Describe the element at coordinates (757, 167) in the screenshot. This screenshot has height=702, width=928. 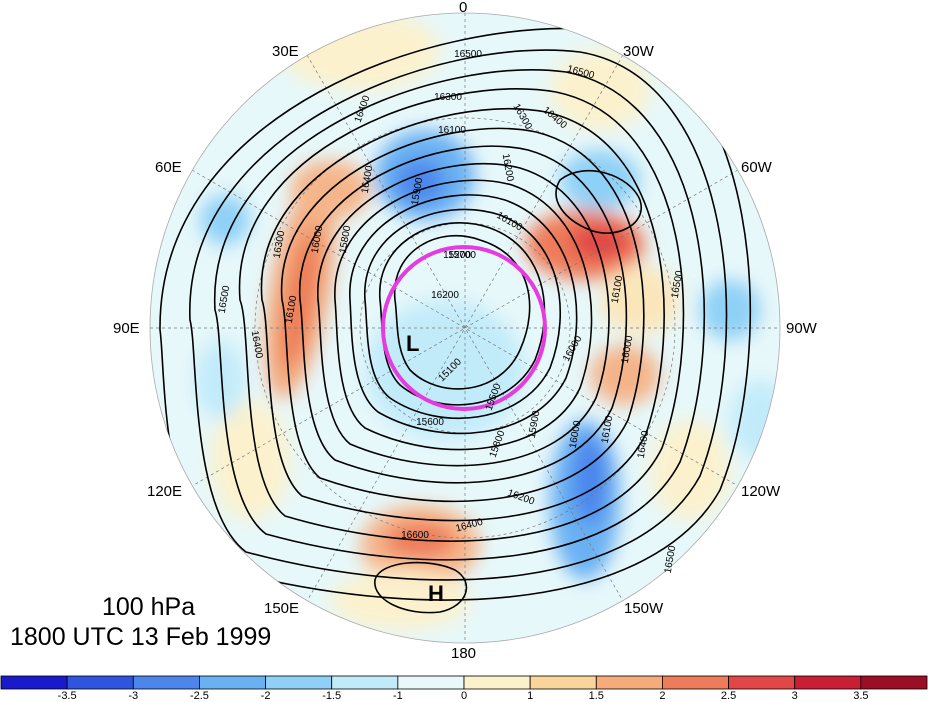
I see `lon-label-60w: 60W` at that location.